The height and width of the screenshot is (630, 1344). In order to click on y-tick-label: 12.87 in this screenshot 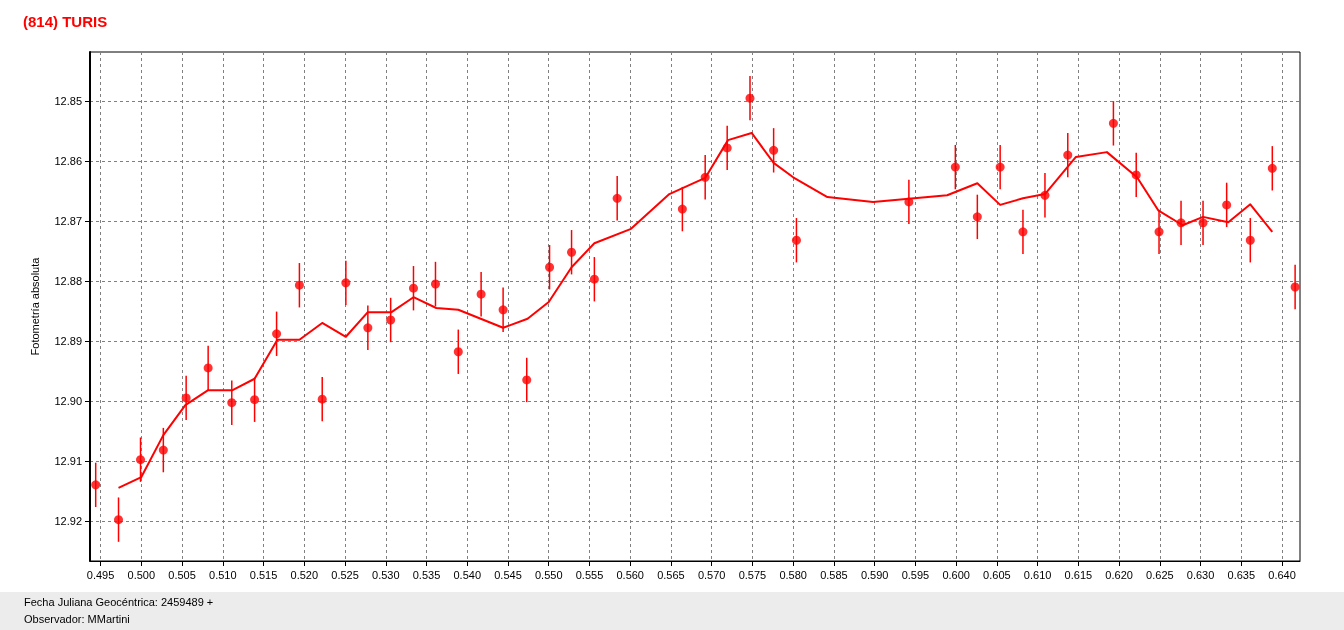, I will do `click(68, 221)`.